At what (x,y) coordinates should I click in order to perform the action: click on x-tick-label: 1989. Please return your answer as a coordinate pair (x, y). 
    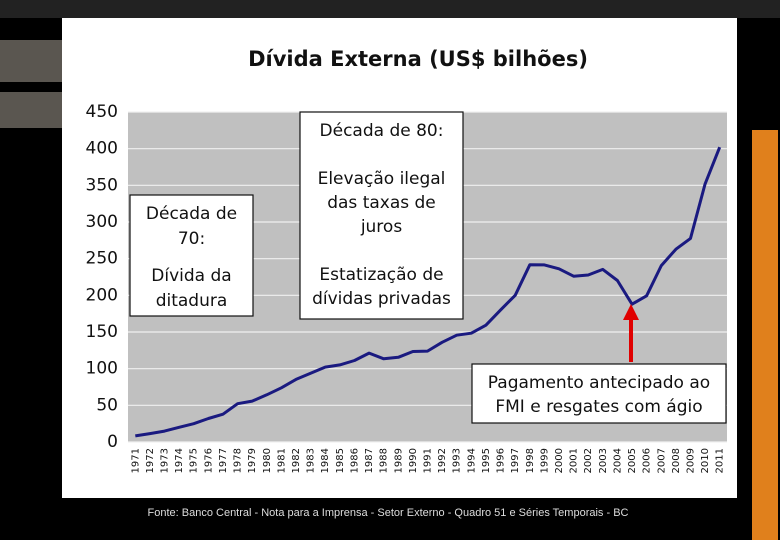
    Looking at the image, I should click on (398, 460).